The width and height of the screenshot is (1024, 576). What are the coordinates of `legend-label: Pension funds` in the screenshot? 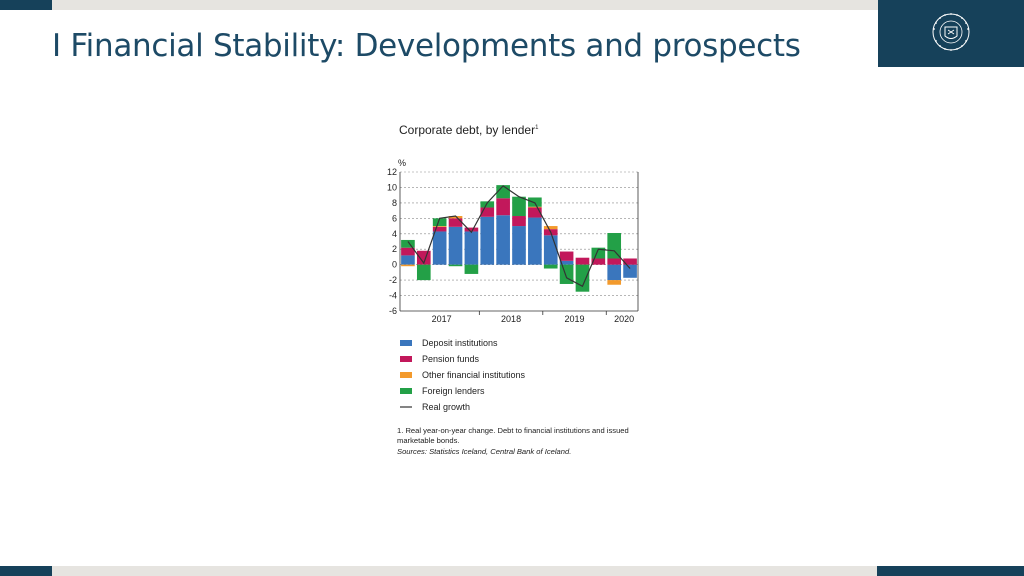 It's located at (451, 359).